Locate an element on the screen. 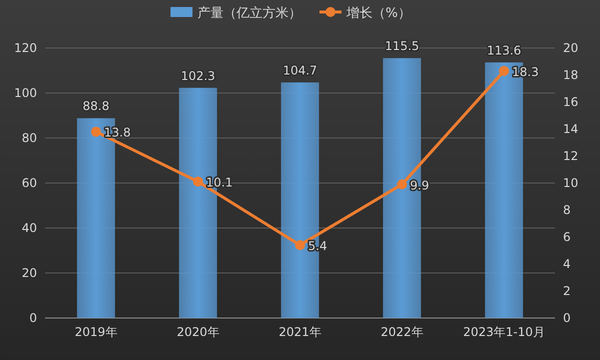 The image size is (600, 360). y2-tick-label: 14 is located at coordinates (570, 129).